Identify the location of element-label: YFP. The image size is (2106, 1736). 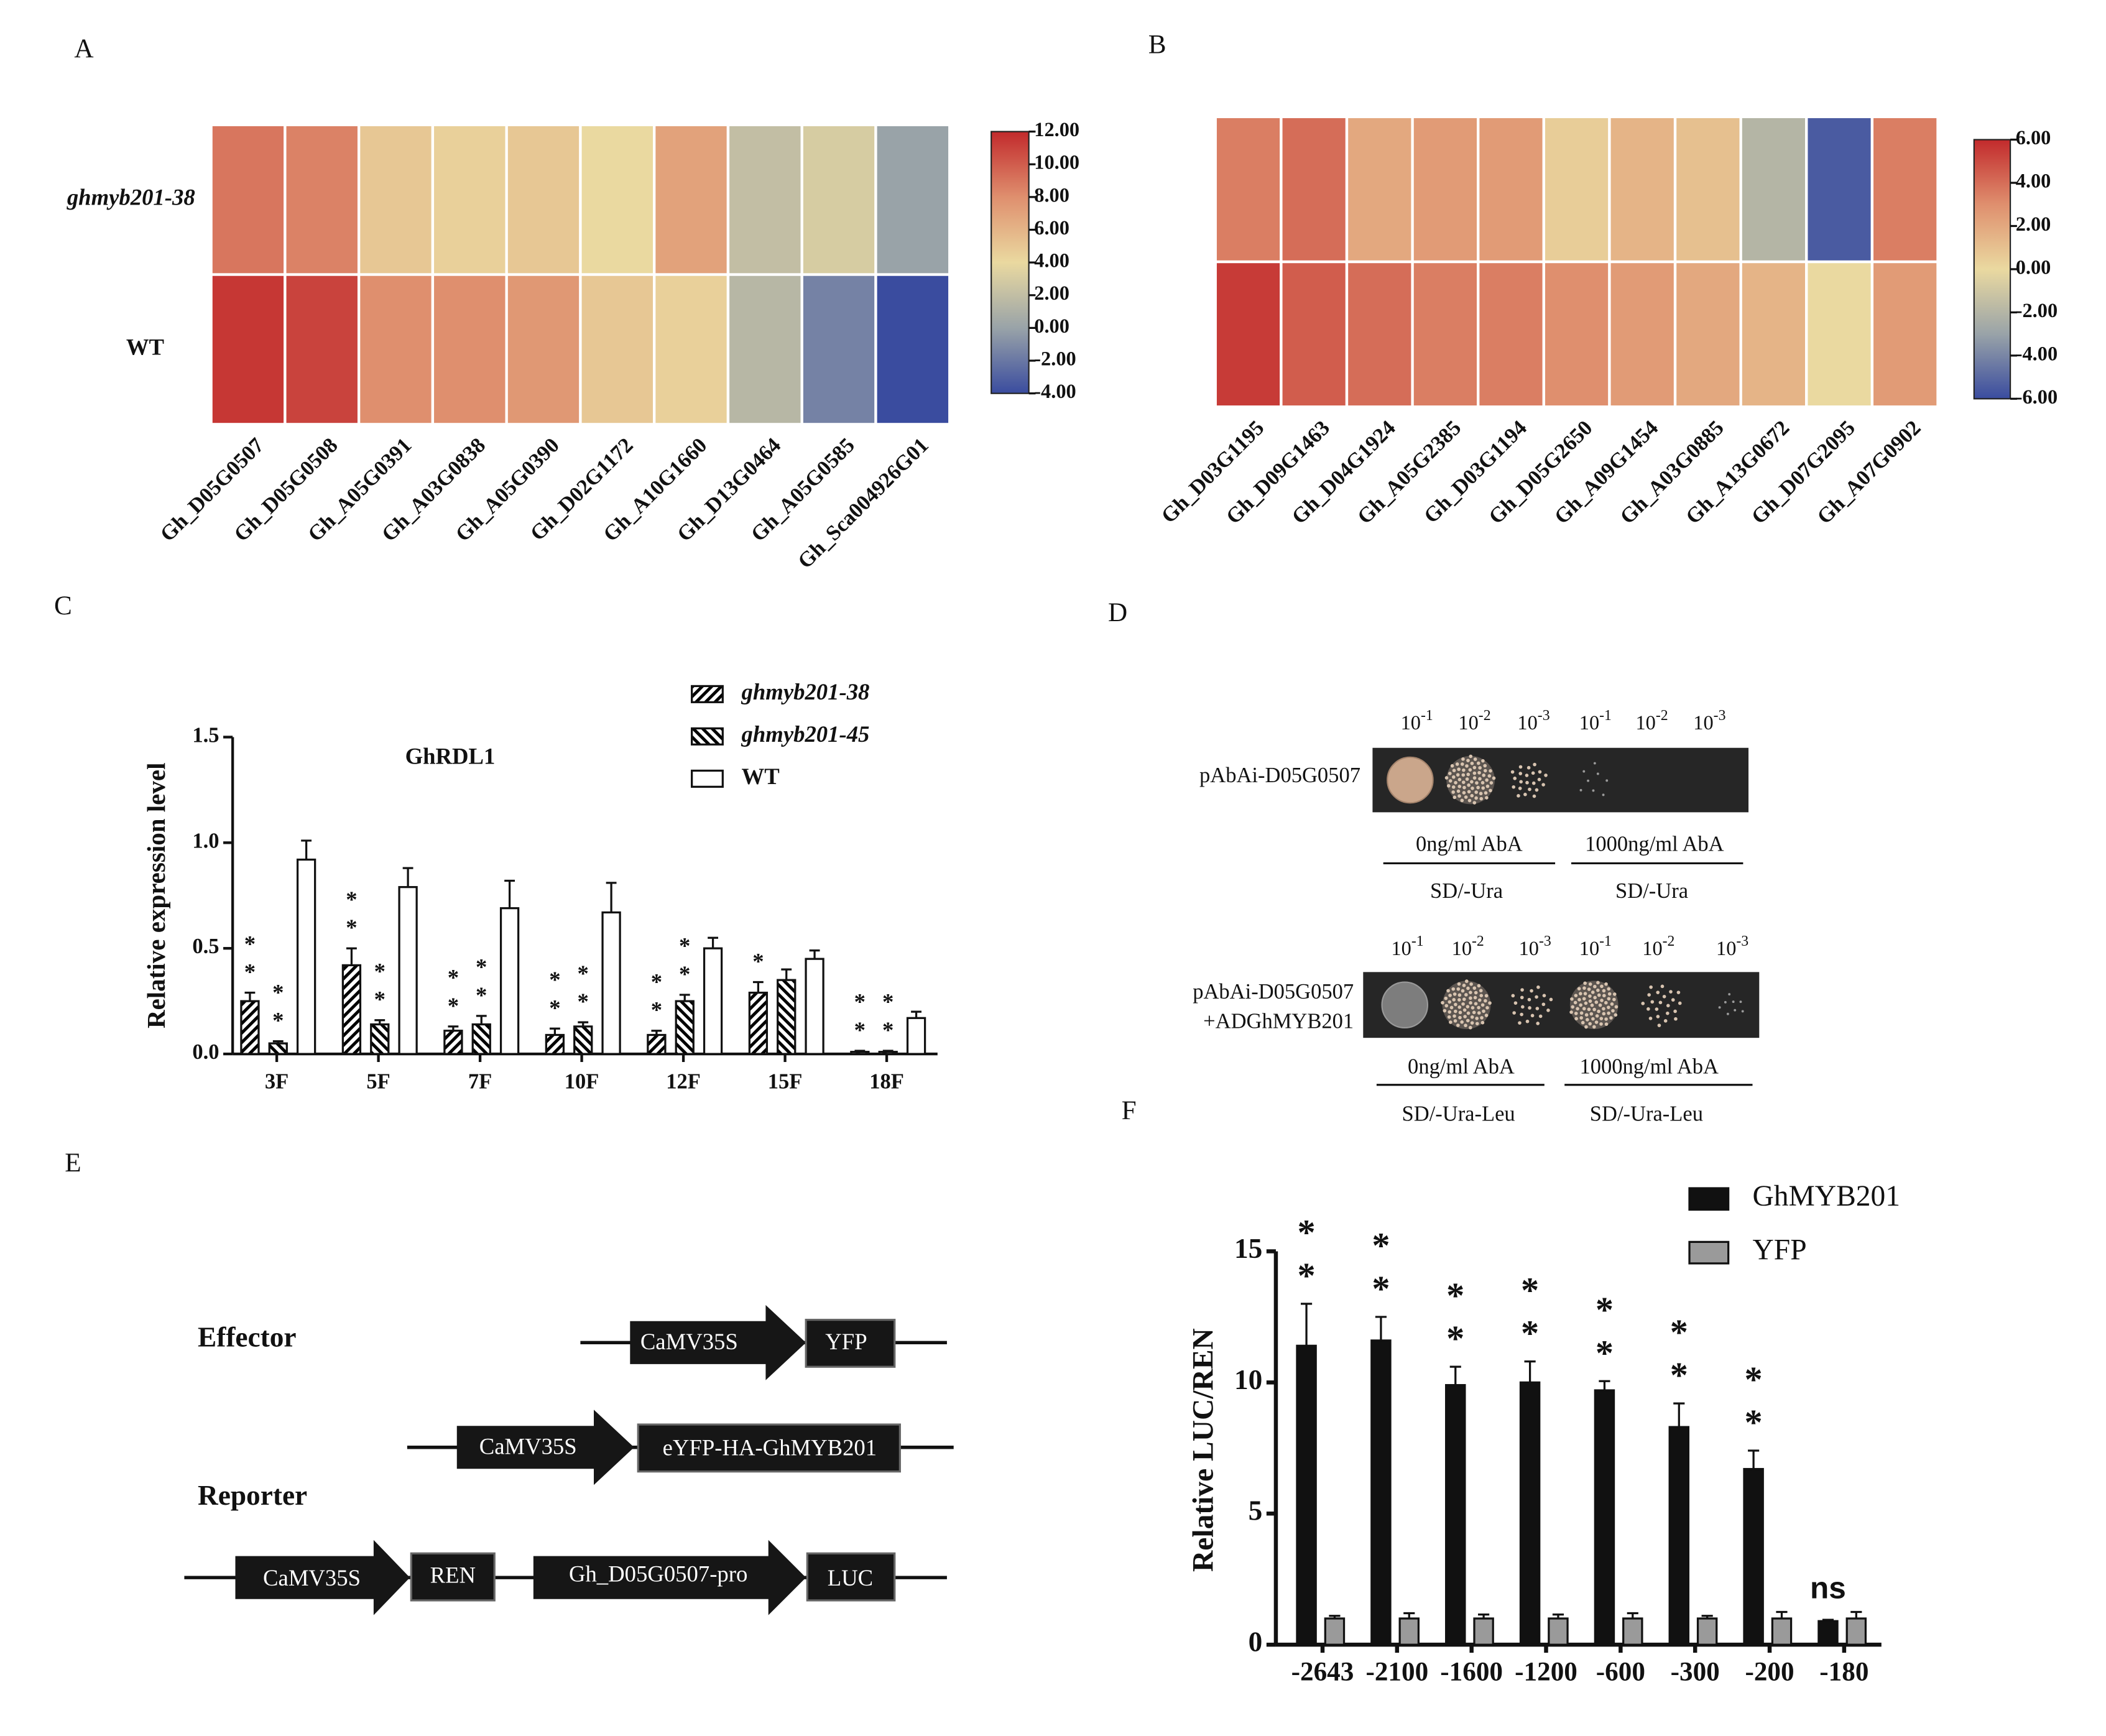
(846, 1341).